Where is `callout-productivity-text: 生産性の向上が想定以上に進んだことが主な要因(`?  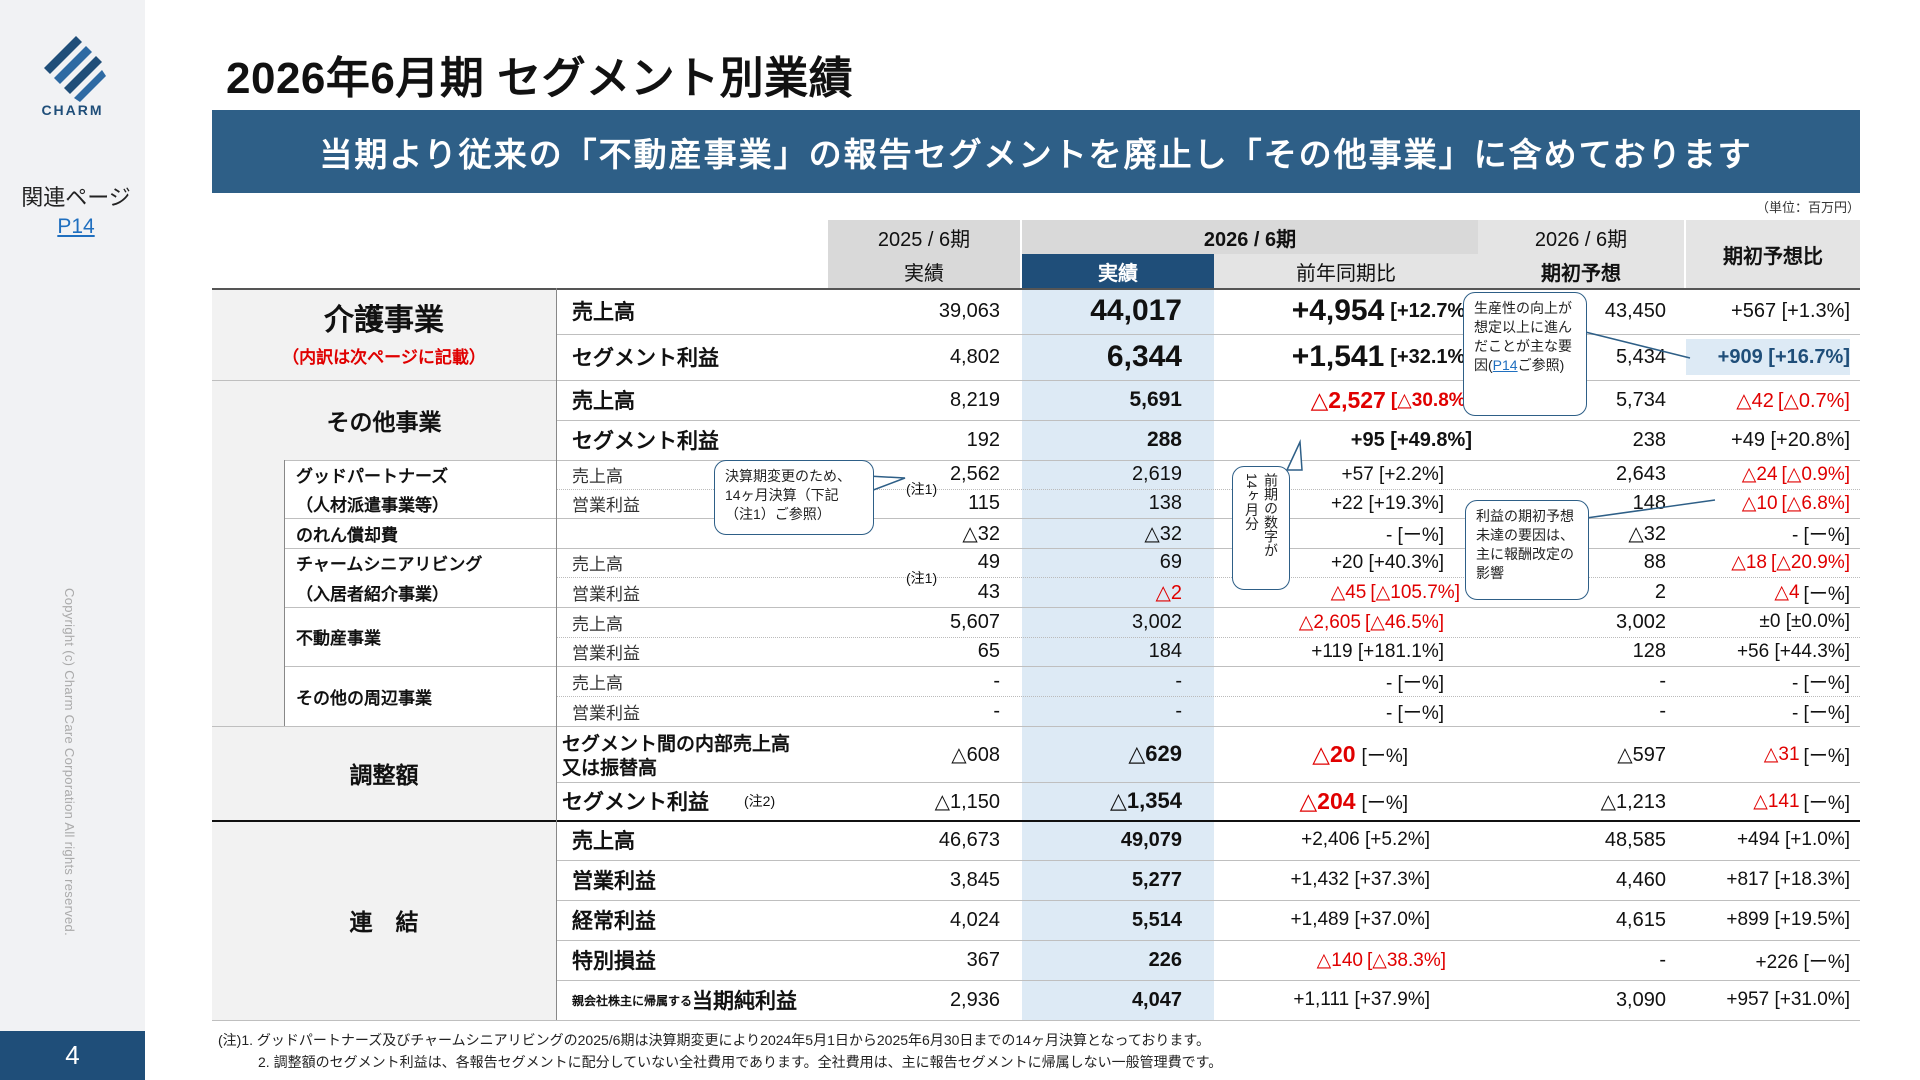 callout-productivity-text: 生産性の向上が想定以上に進んだことが主な要因( is located at coordinates (1523, 336).